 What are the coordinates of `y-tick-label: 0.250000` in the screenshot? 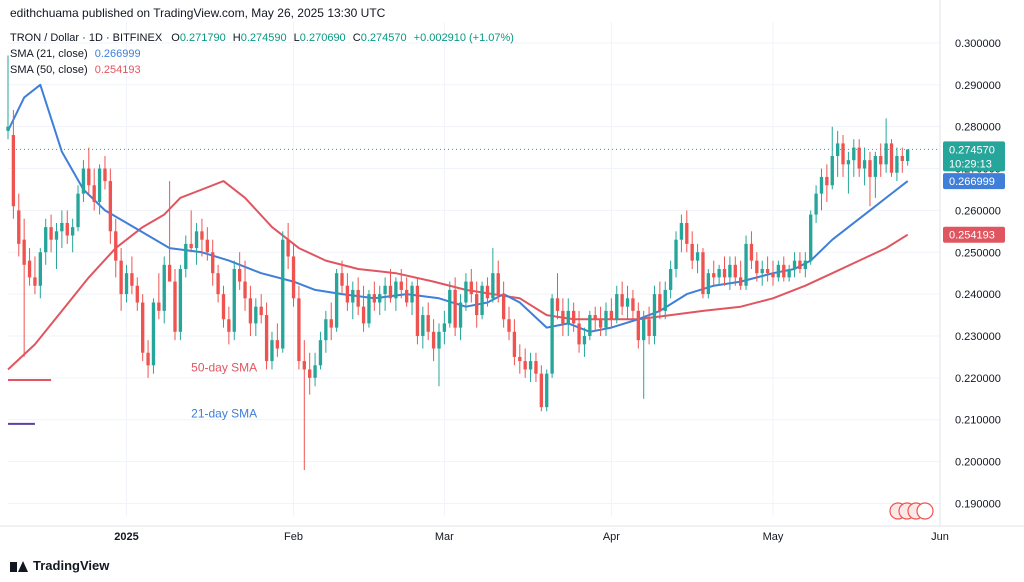 It's located at (978, 253).